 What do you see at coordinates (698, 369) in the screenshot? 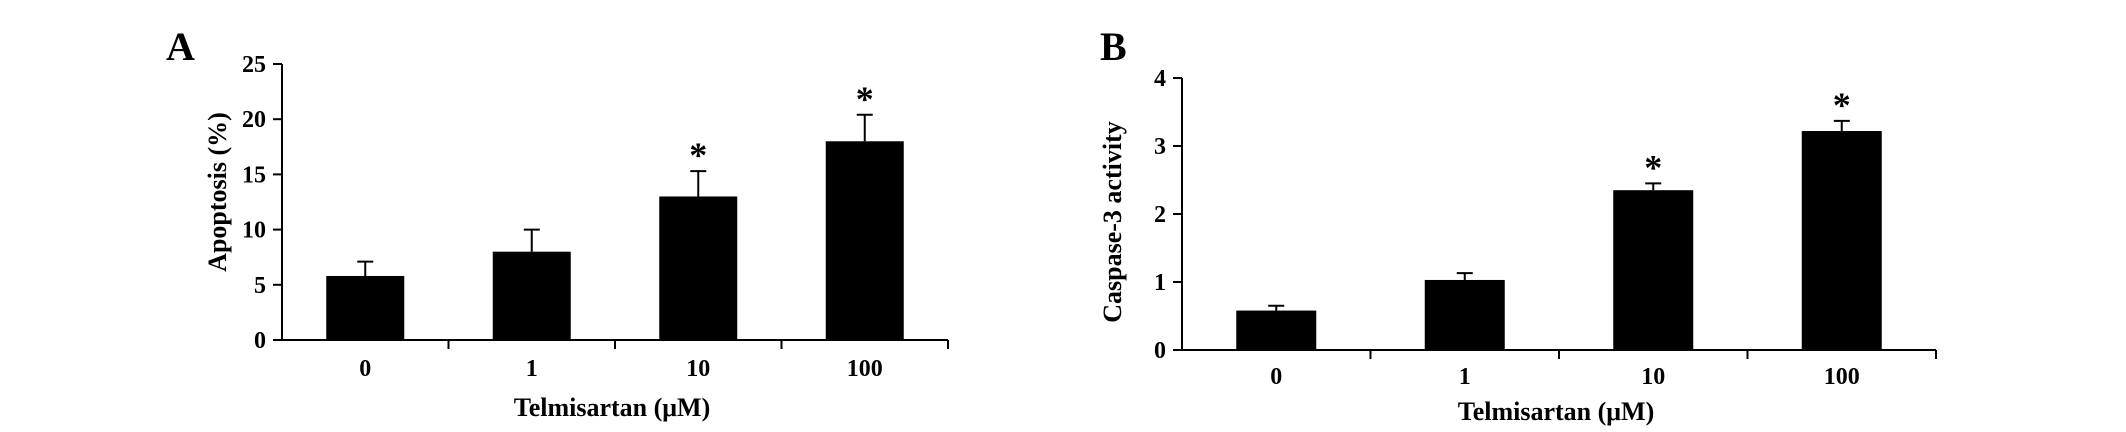
I see `panel-a-category-label: 10` at bounding box center [698, 369].